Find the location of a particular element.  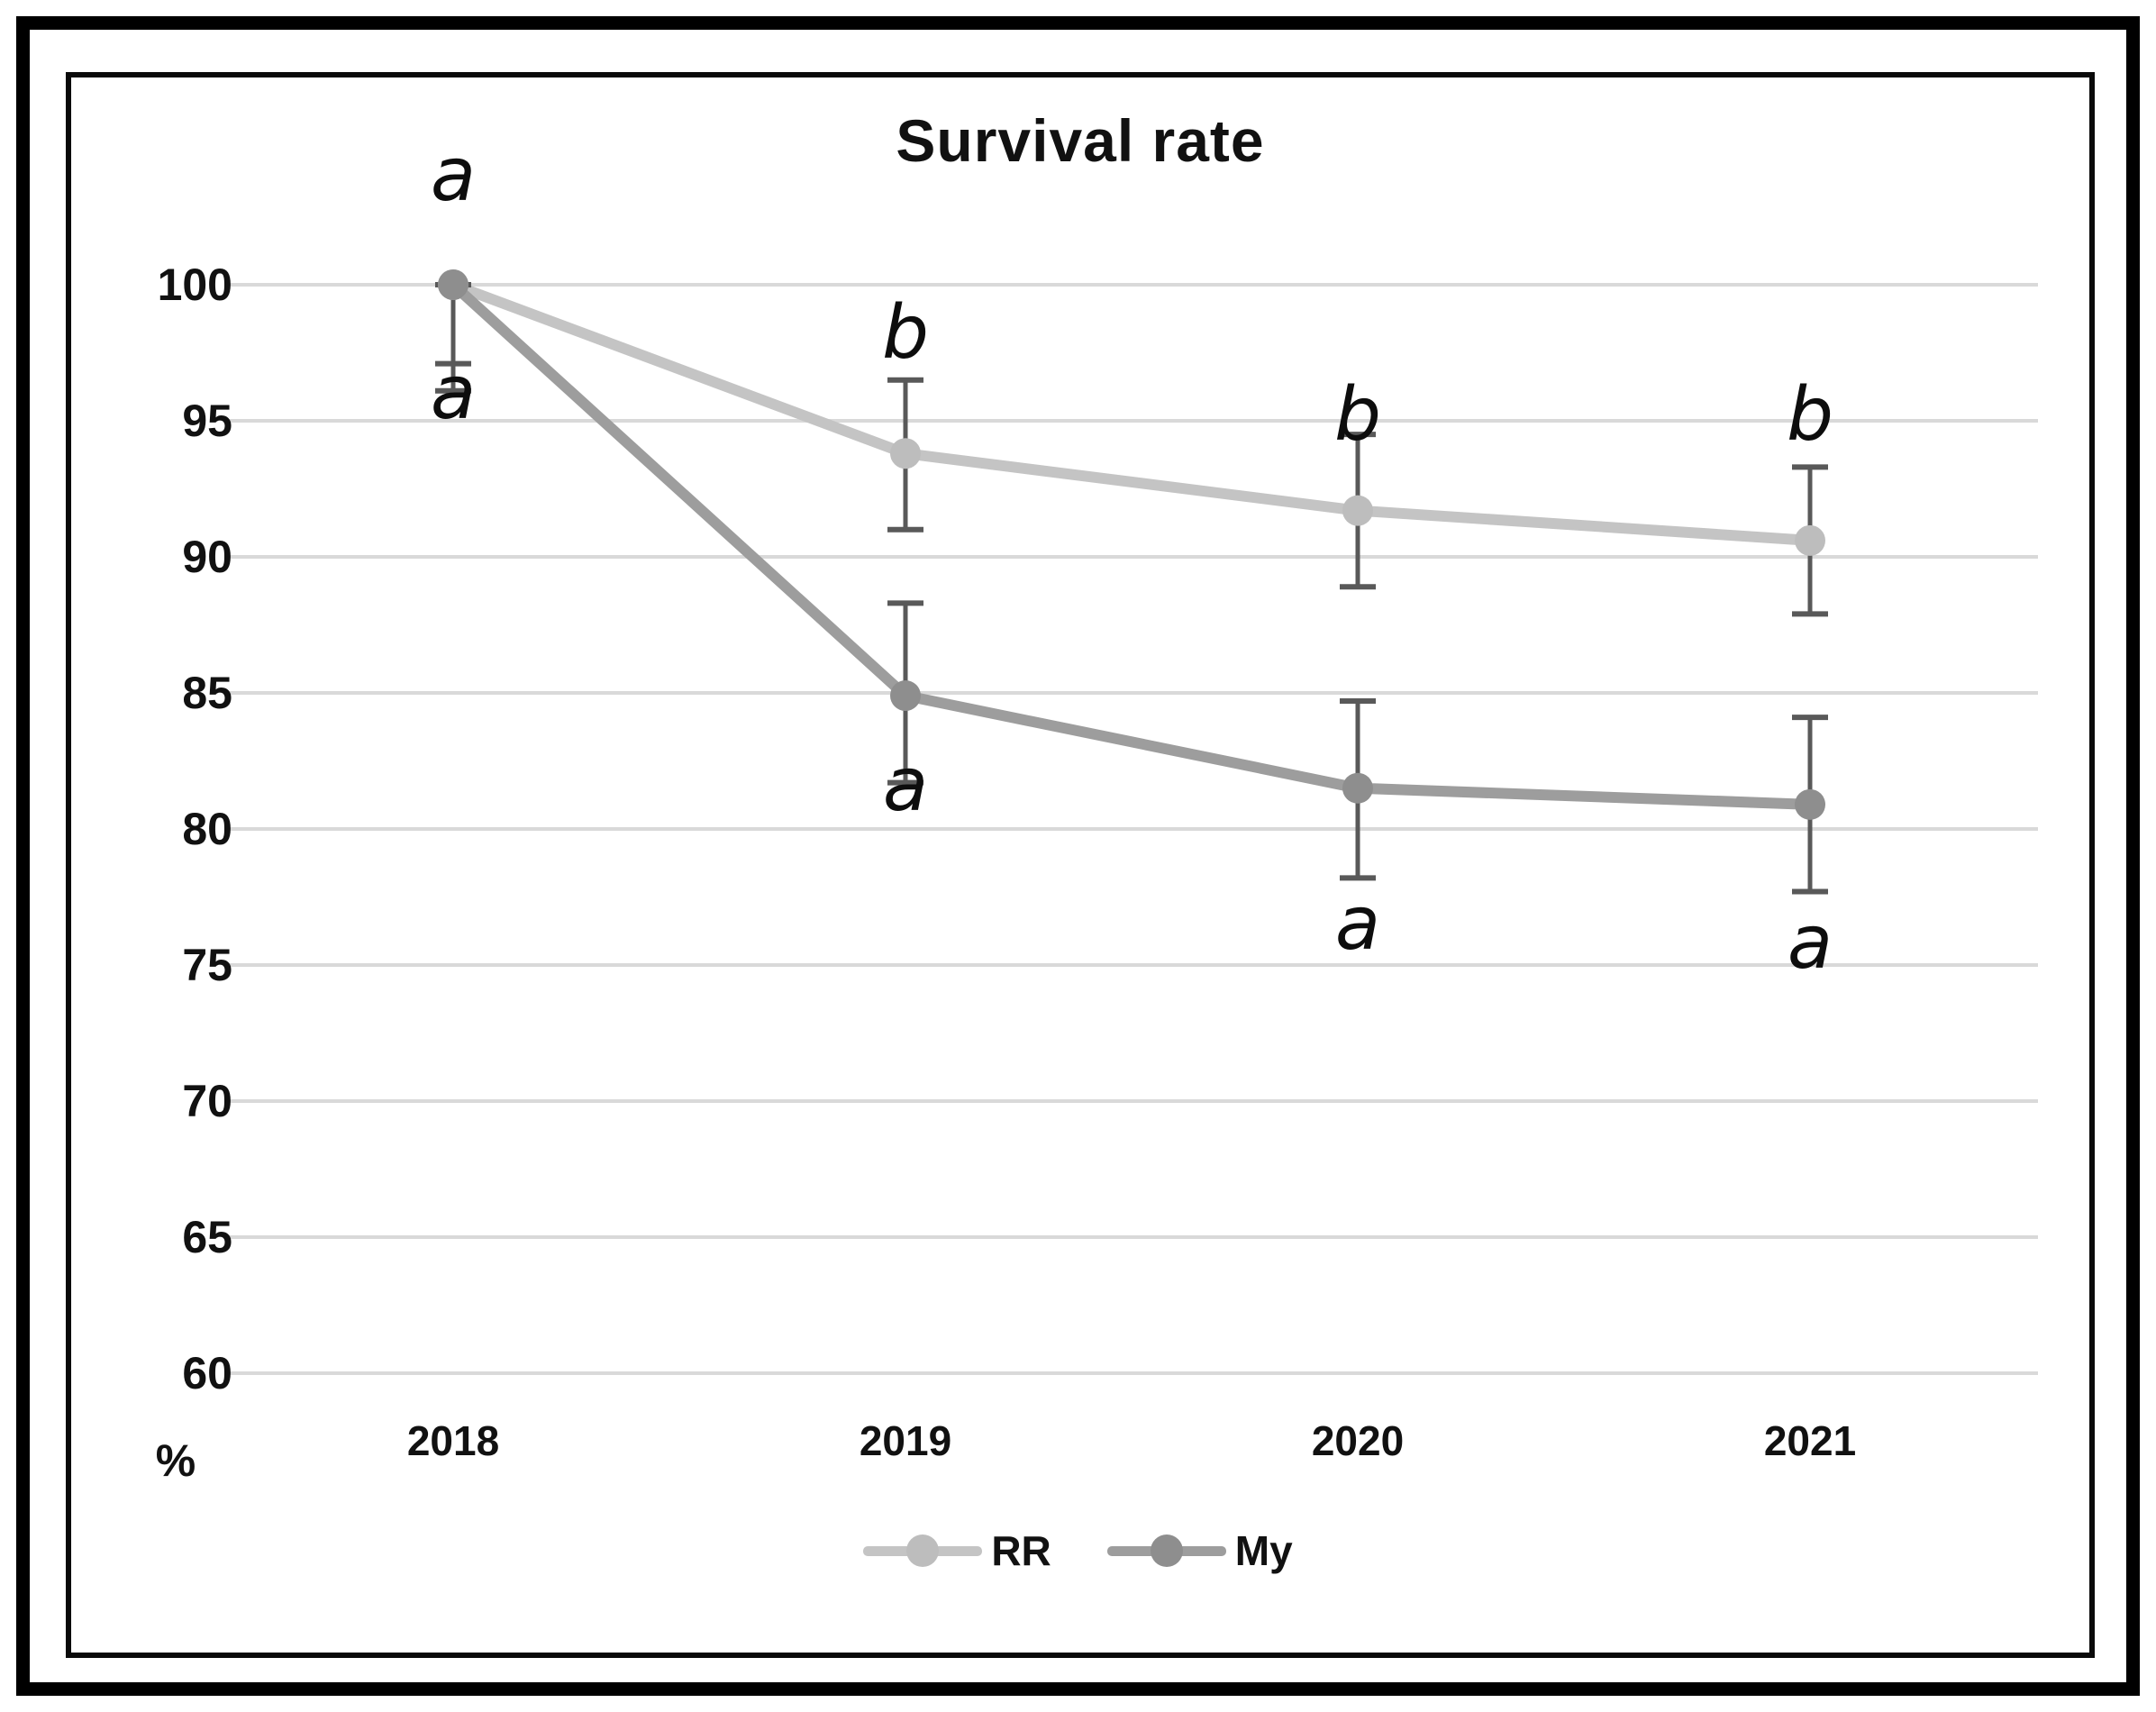

y-axis-unit-label: % is located at coordinates (175, 1460).